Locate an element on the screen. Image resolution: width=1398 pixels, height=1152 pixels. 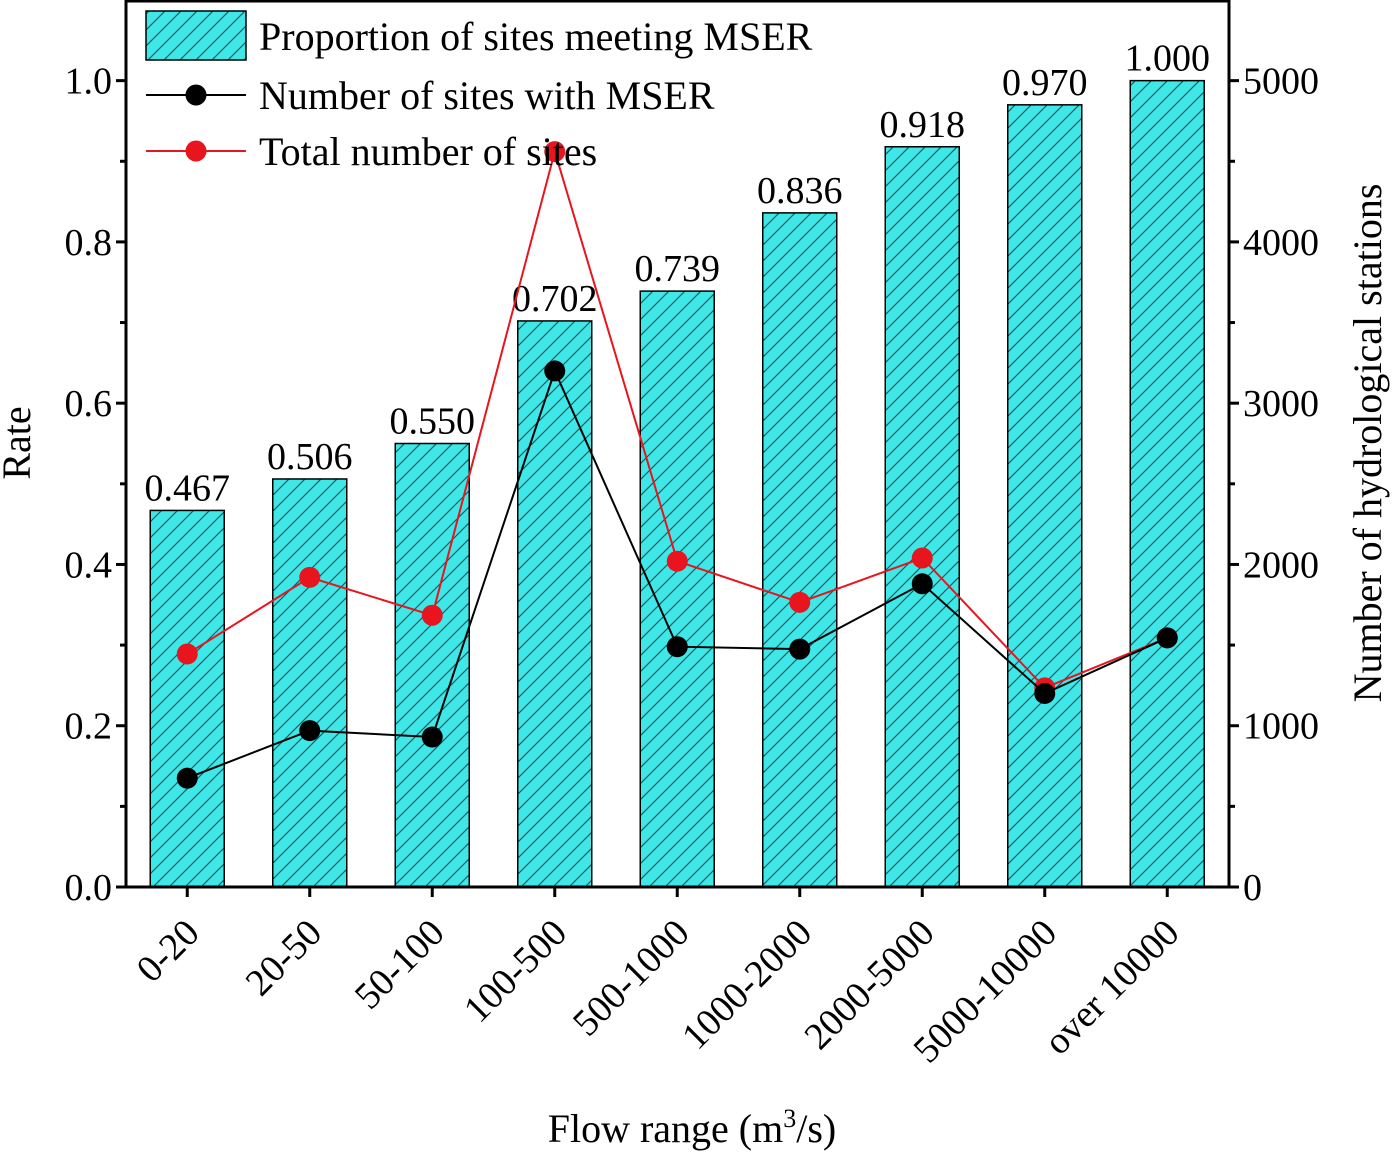
bar-value-label: 0.836 is located at coordinates (800, 191).